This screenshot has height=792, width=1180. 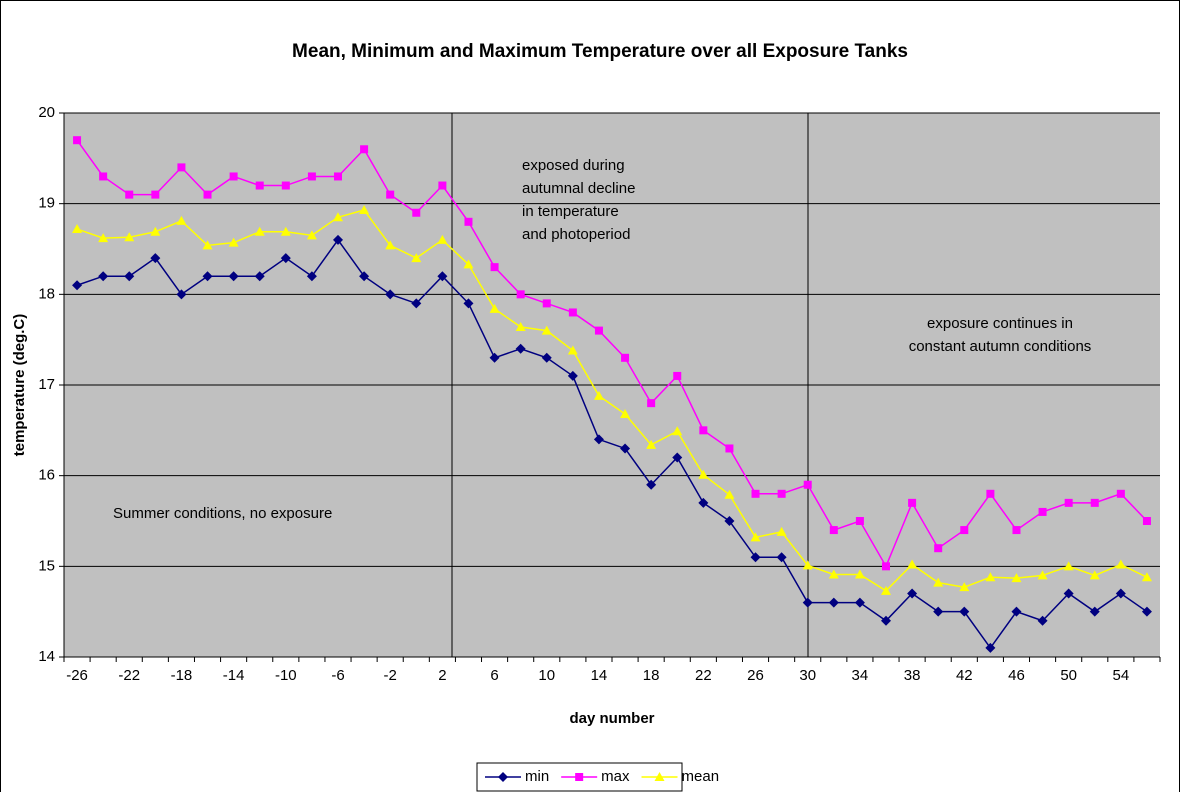 I want to click on x-tick-label: 42, so click(x=964, y=675).